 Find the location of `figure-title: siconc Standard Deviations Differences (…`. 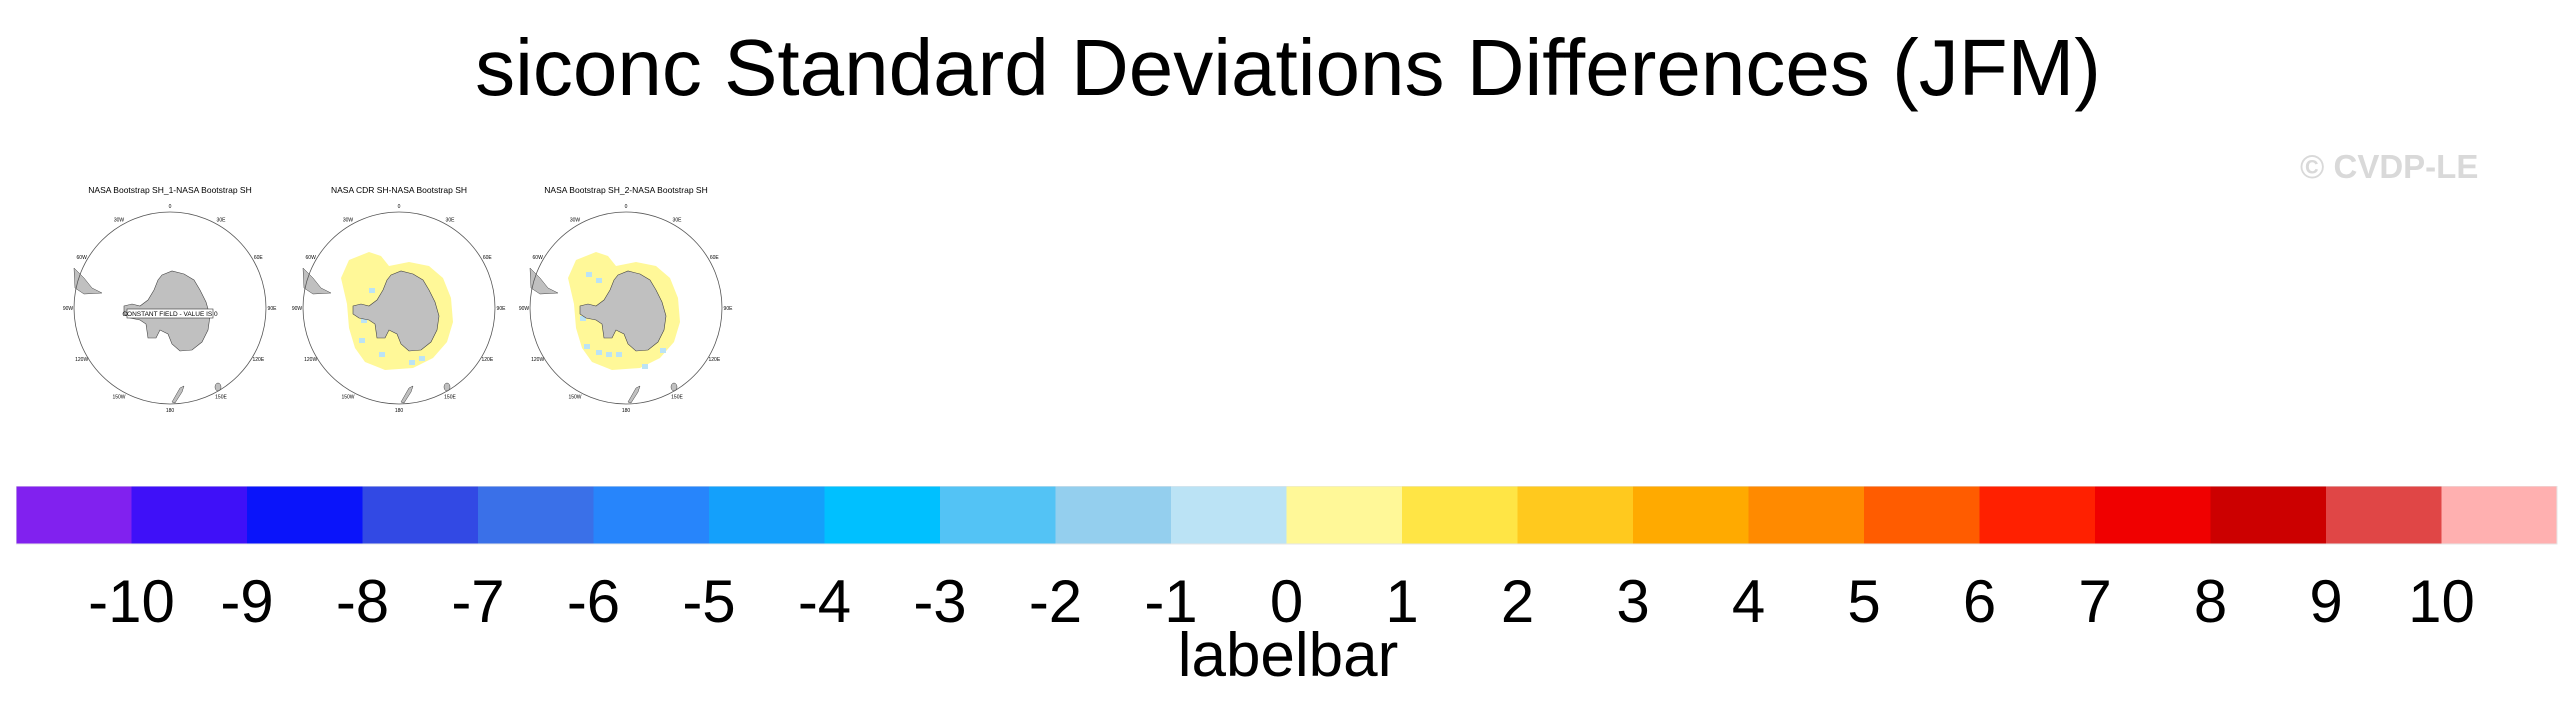

figure-title: siconc Standard Deviations Differences (… is located at coordinates (1288, 67).